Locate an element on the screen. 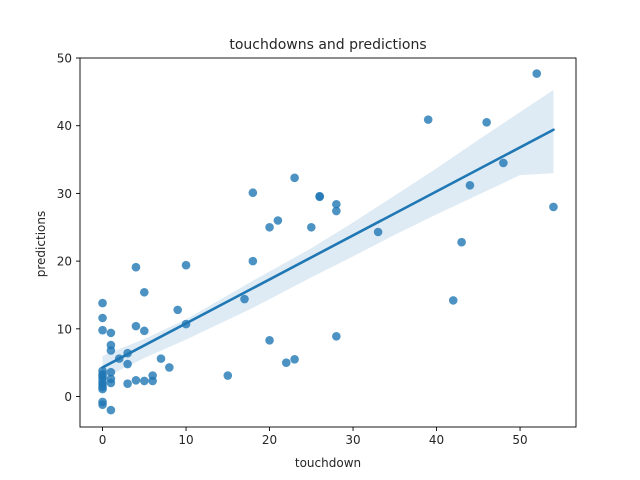 The height and width of the screenshot is (480, 640). y-tick-label: 30 is located at coordinates (64, 194).